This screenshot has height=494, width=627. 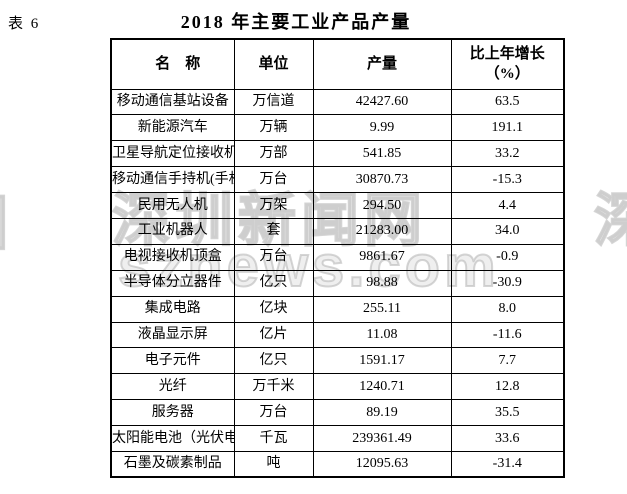 What do you see at coordinates (507, 257) in the screenshot?
I see `growth-cell: -0.9` at bounding box center [507, 257].